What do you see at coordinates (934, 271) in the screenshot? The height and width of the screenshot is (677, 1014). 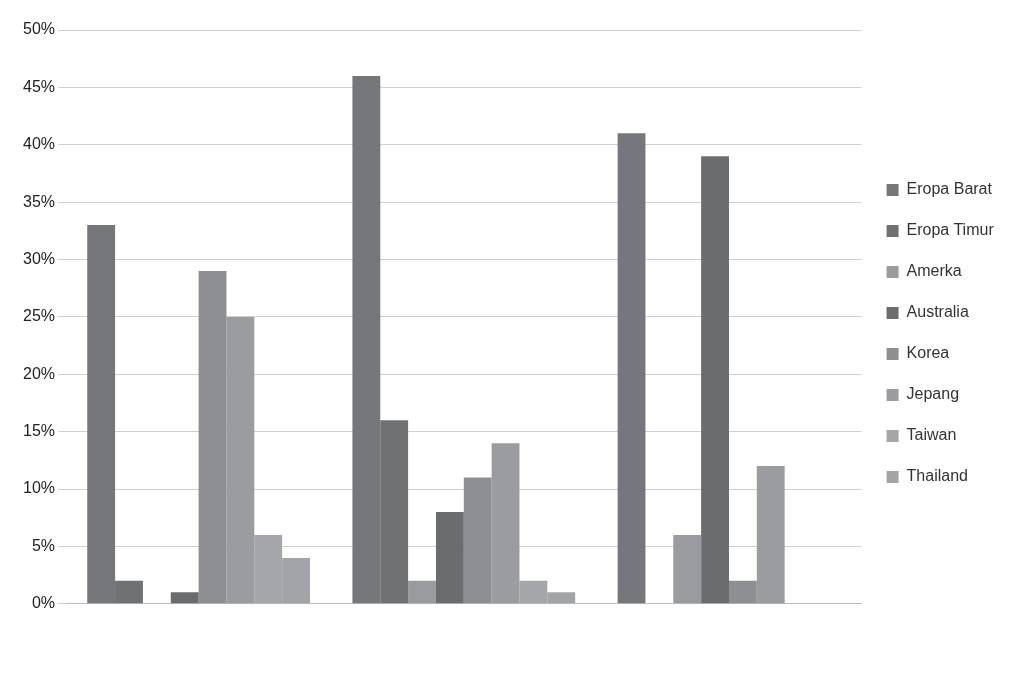 I see `legend-label: Amerka` at bounding box center [934, 271].